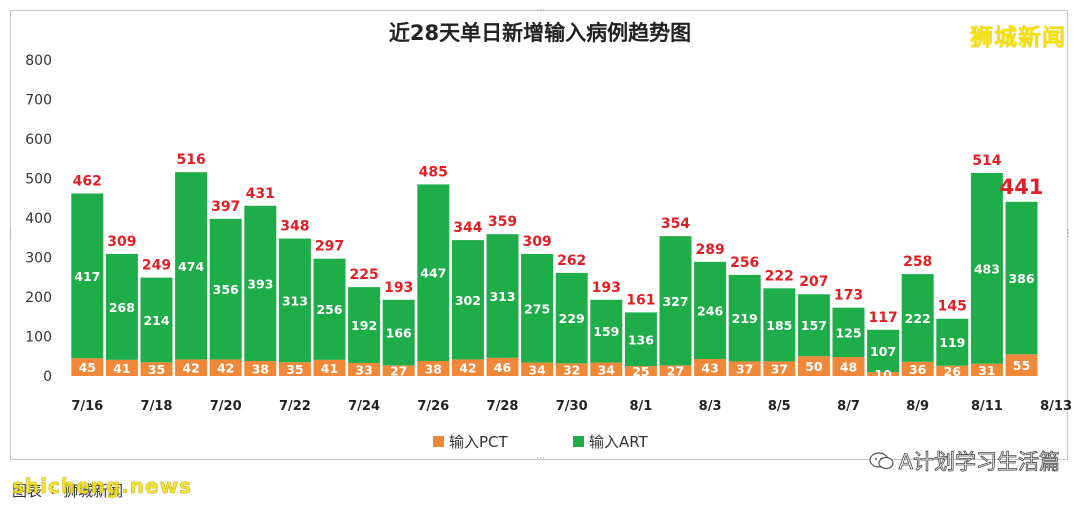  What do you see at coordinates (87, 182) in the screenshot?
I see `total-value-label: 462` at bounding box center [87, 182].